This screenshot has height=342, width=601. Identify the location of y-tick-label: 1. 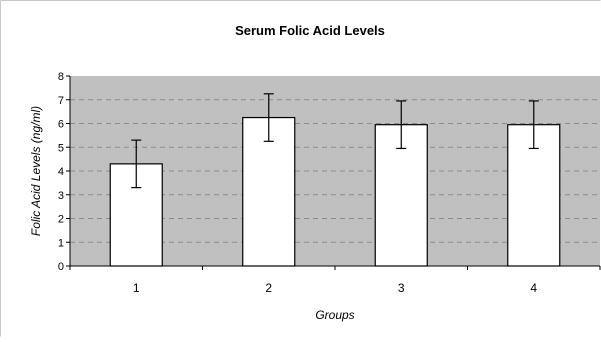
(61, 243).